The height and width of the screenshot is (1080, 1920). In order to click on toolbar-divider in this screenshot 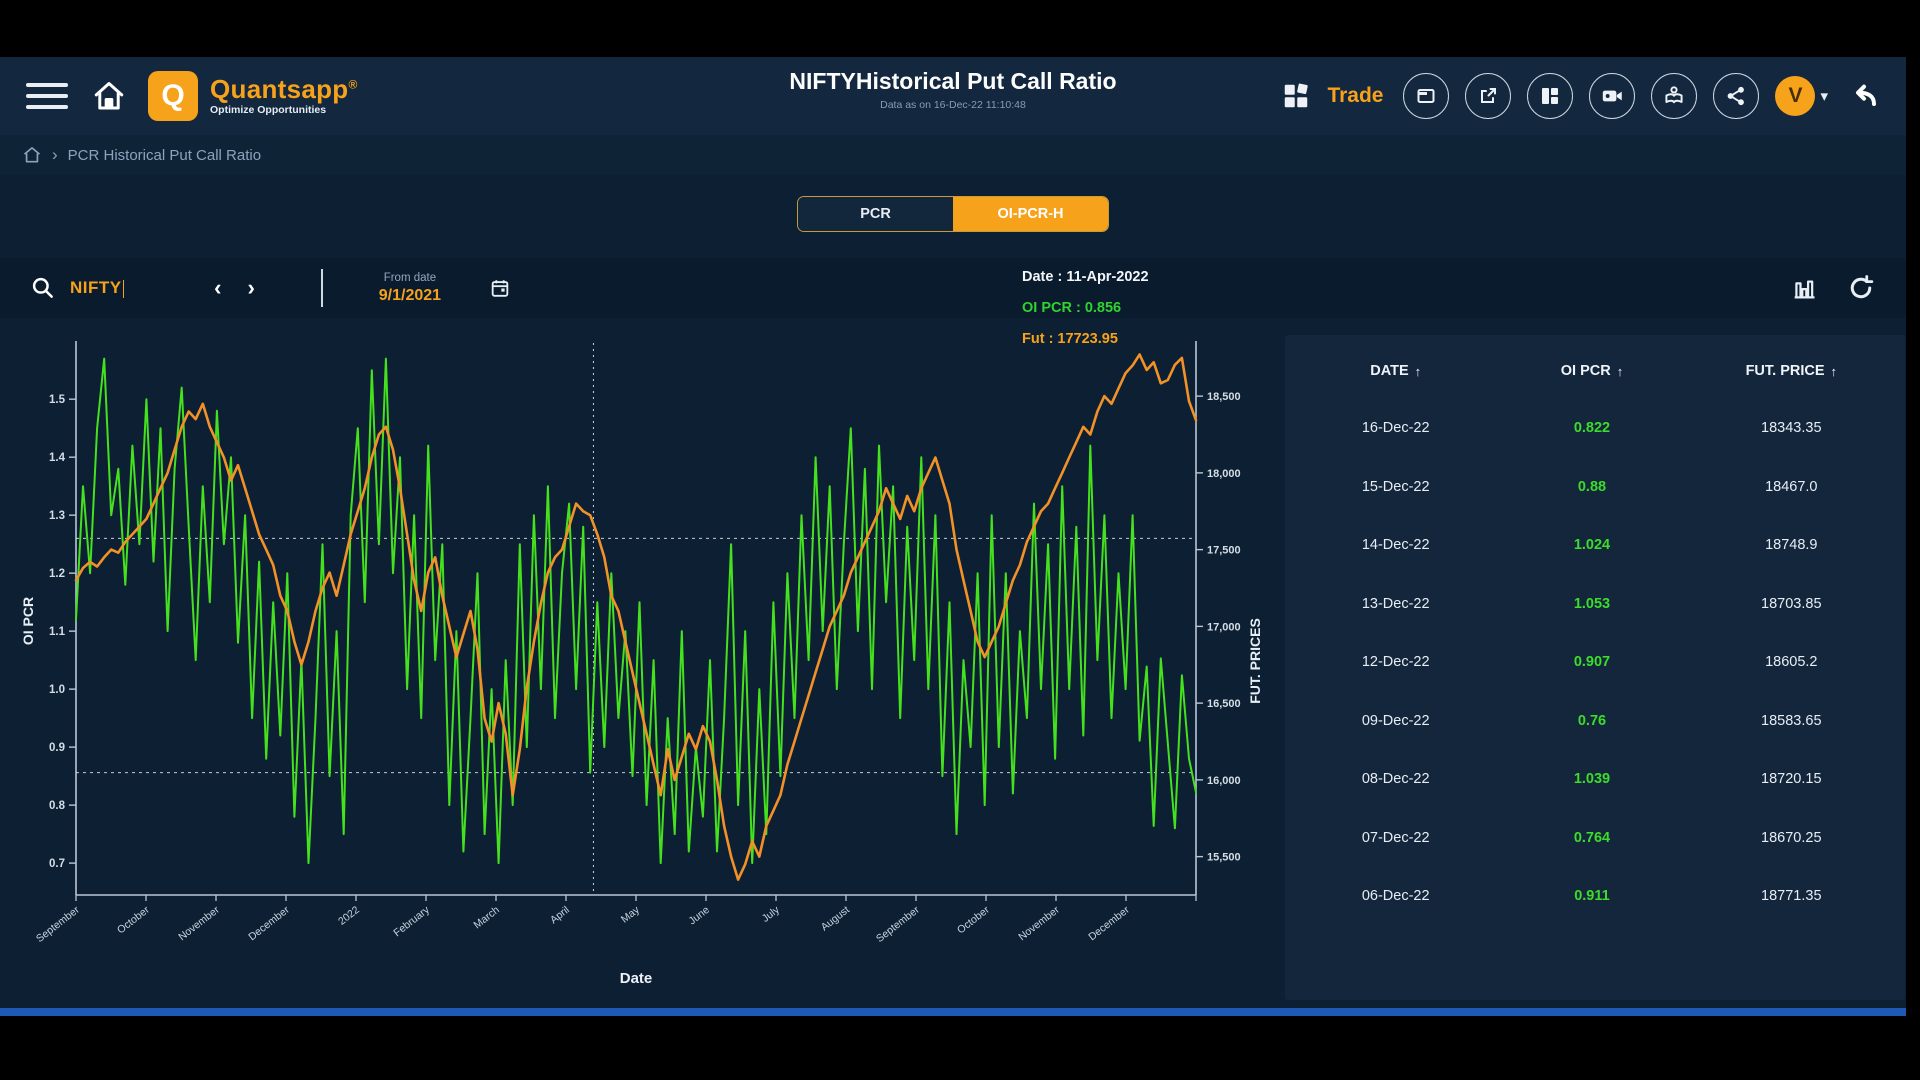, I will do `click(321, 288)`.